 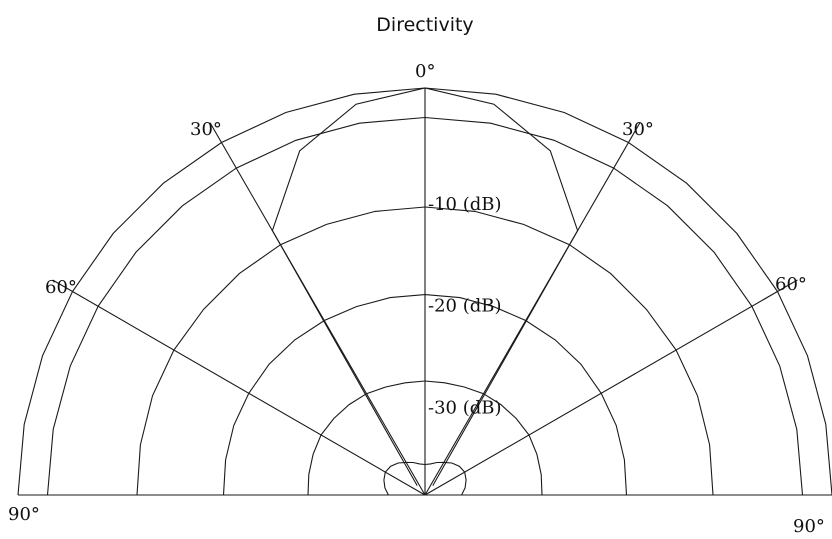 What do you see at coordinates (465, 407) in the screenshot?
I see `radial-label-2: -30 (dB)` at bounding box center [465, 407].